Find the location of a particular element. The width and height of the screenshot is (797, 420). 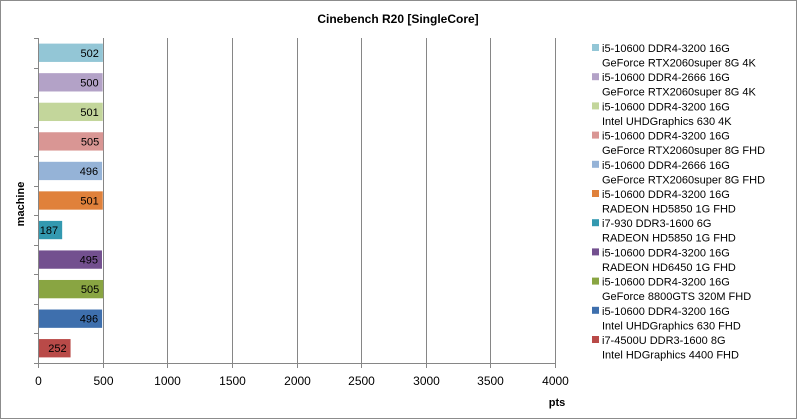

legend-label: Intel UHDGraphics 630 4K is located at coordinates (667, 122).